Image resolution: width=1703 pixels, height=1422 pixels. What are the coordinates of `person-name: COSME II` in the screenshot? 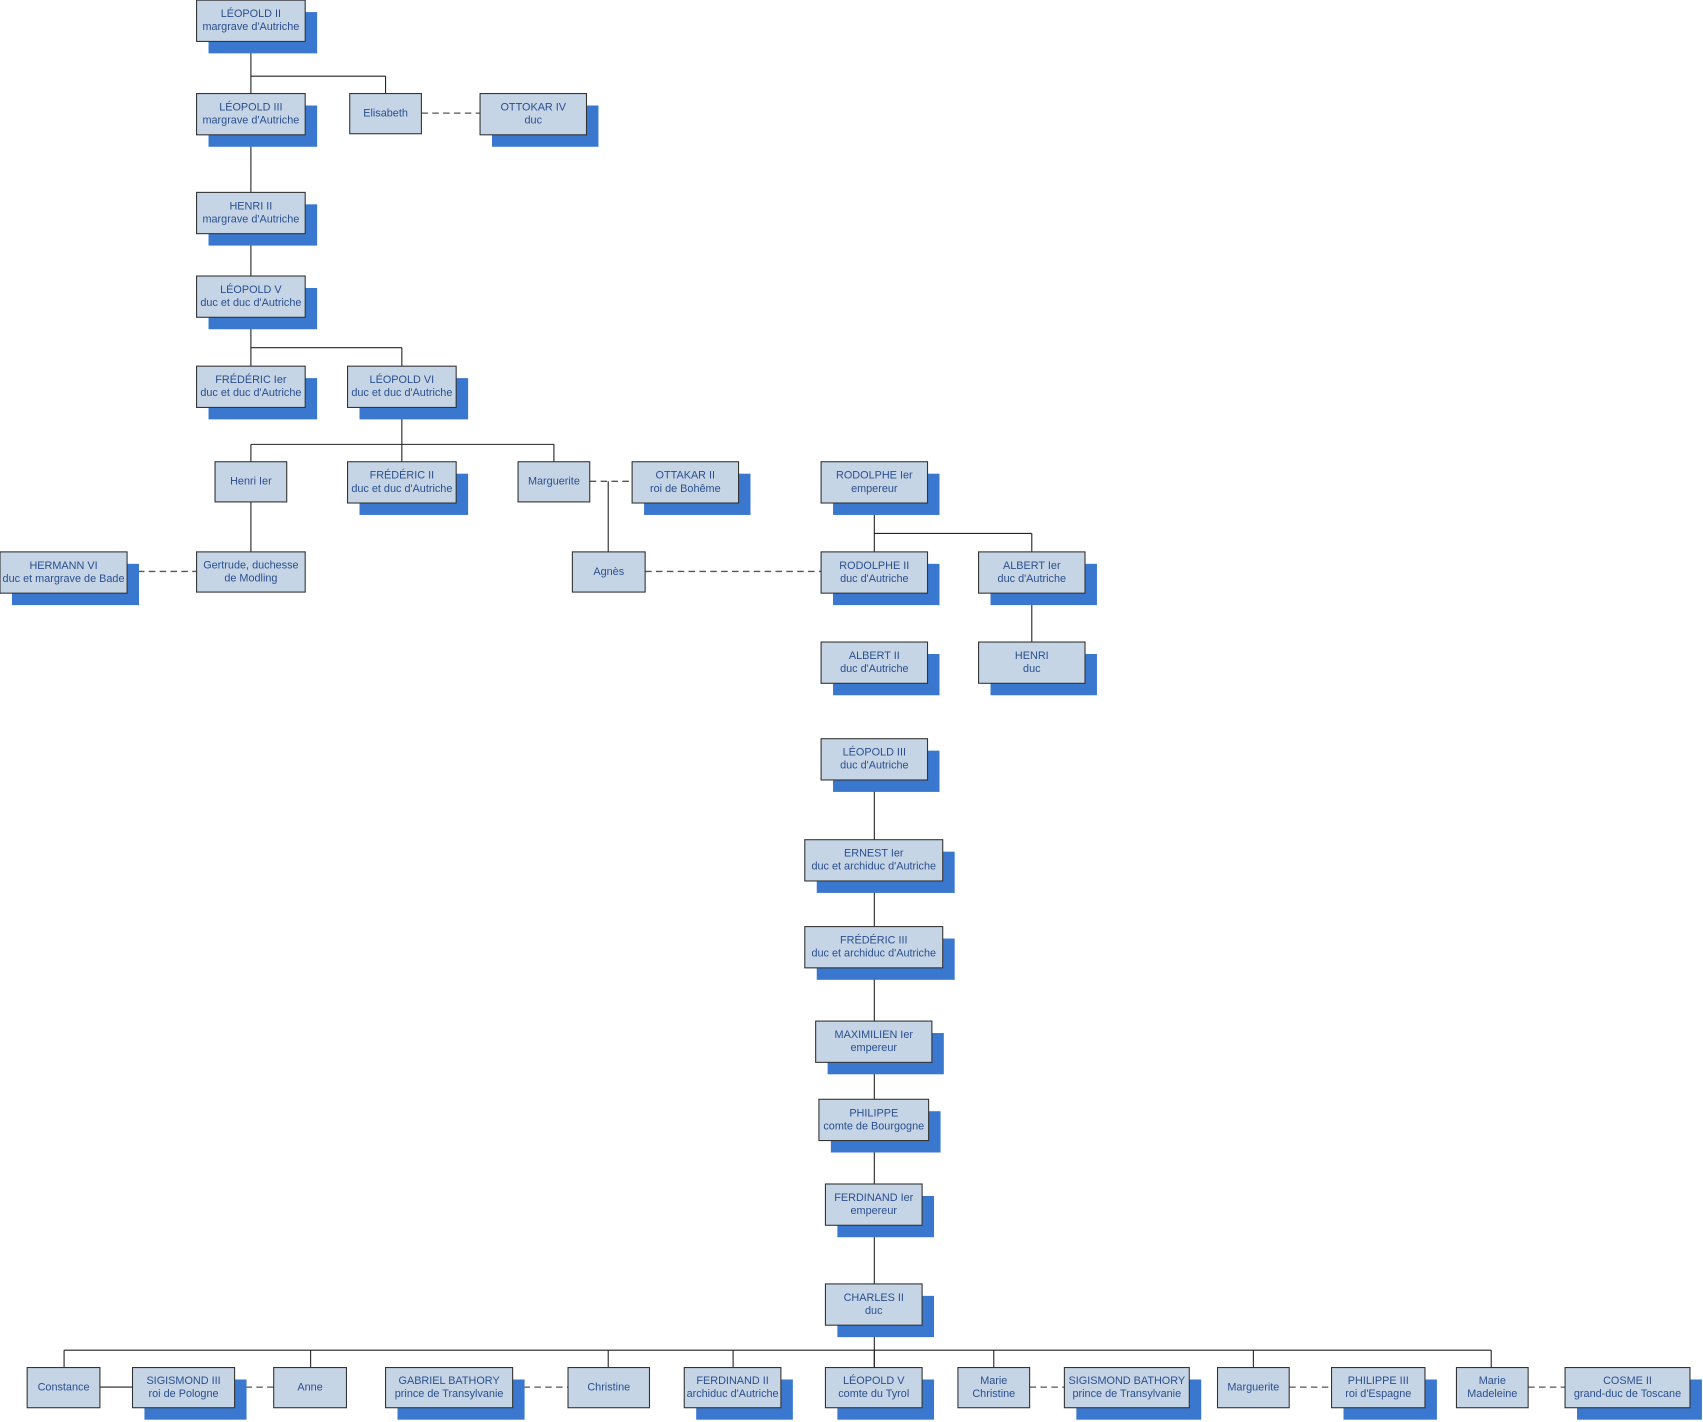 It's located at (1627, 1381).